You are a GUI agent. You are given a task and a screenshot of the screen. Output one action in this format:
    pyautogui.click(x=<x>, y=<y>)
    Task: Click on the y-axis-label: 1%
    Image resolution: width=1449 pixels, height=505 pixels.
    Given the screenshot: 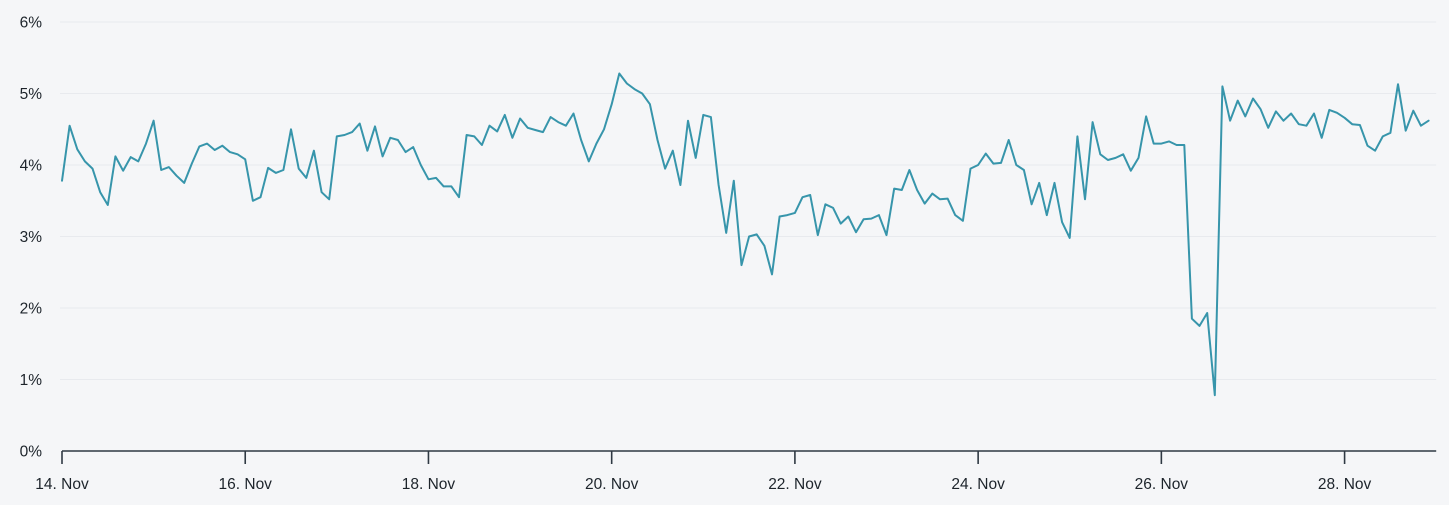 What is the action you would take?
    pyautogui.click(x=31, y=380)
    